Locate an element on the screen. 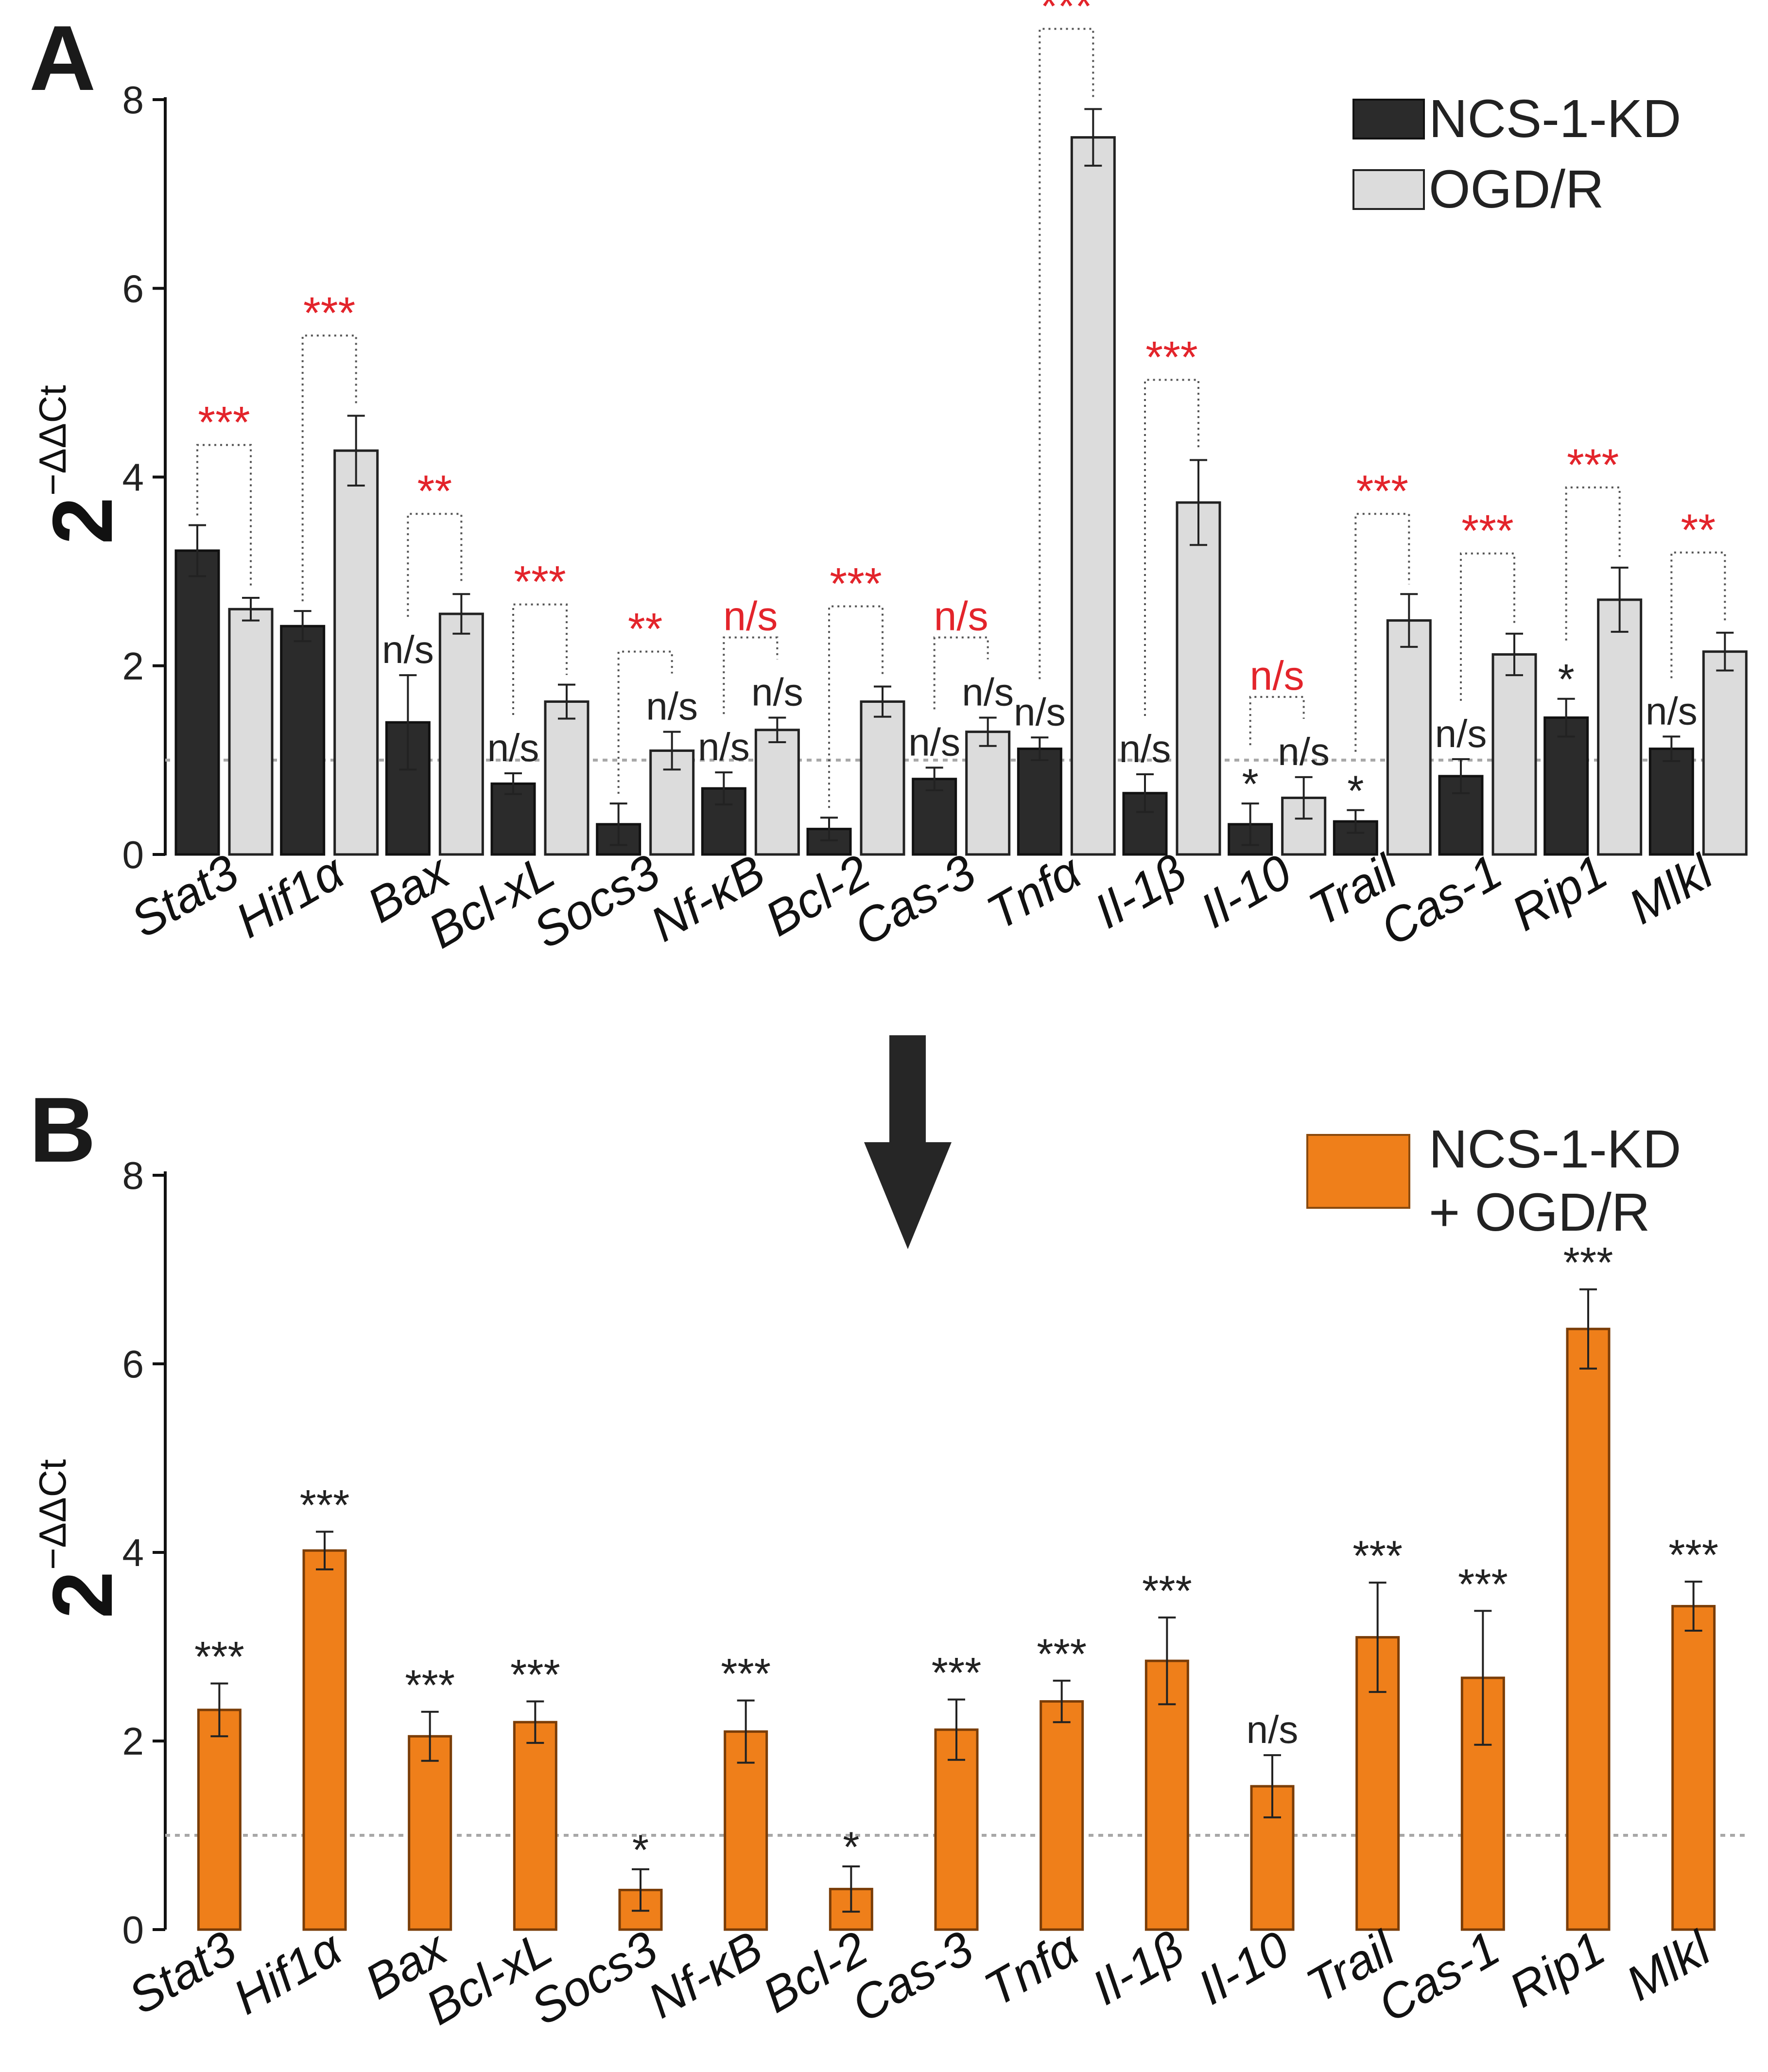 The image size is (1768, 2072). ncs1-kd-significance-bcl-xl: n/s is located at coordinates (513, 748).